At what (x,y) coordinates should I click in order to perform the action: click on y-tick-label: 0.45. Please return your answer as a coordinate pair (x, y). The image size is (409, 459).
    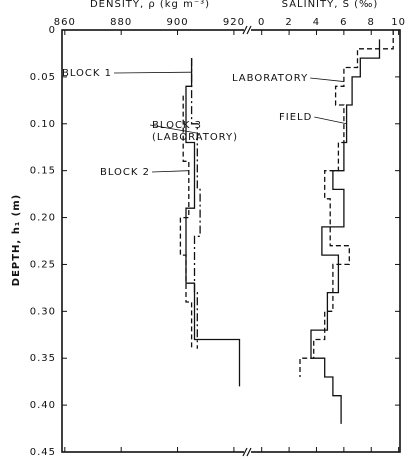
    Looking at the image, I should click on (43, 452).